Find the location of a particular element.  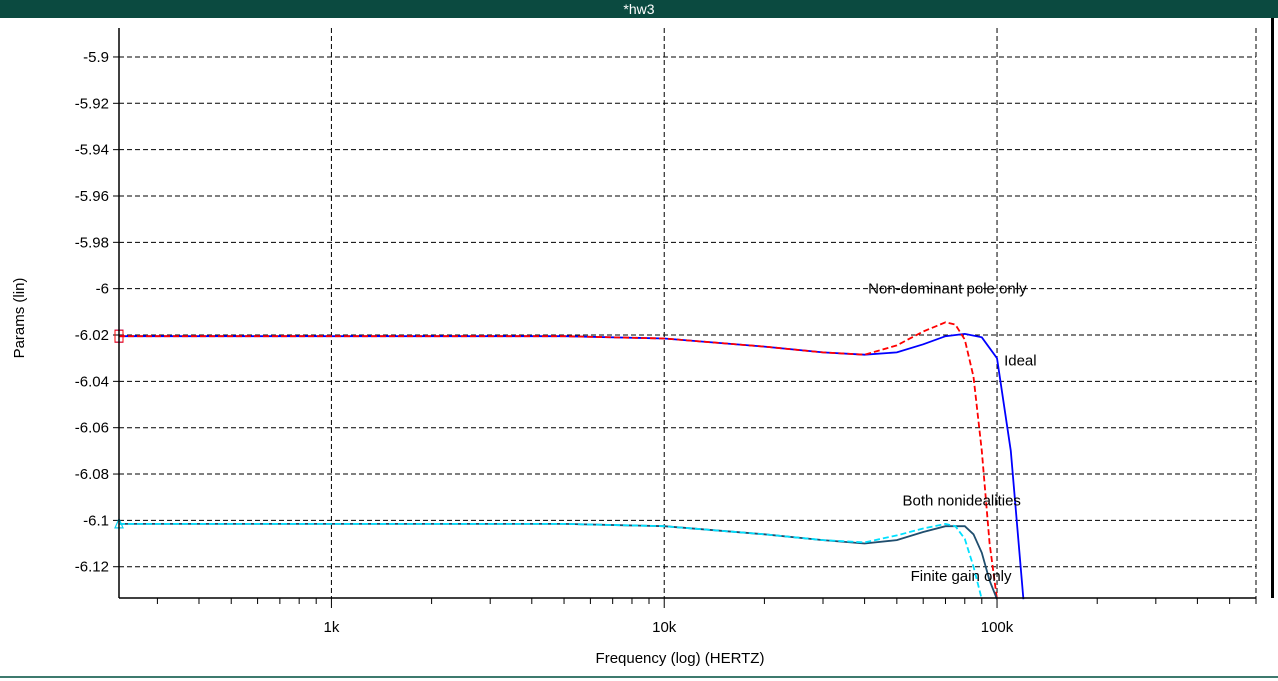

x-tick-label: 1k is located at coordinates (331, 627).